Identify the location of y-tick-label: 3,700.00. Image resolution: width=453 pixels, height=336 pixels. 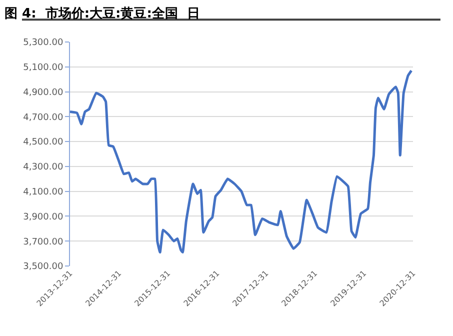
(43, 242).